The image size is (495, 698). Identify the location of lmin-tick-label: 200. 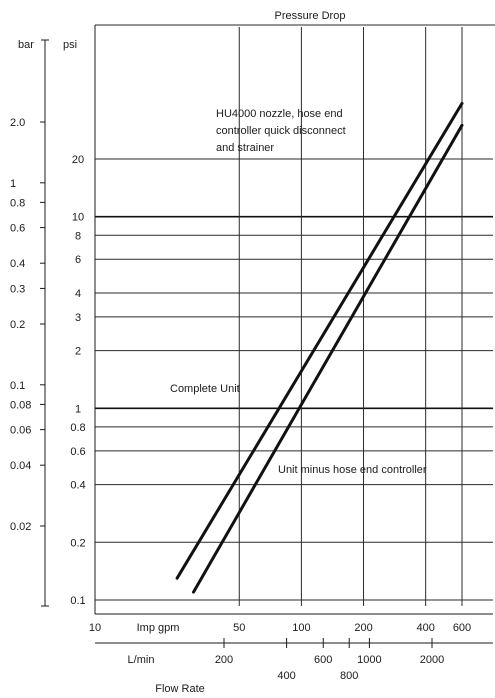
(224, 660).